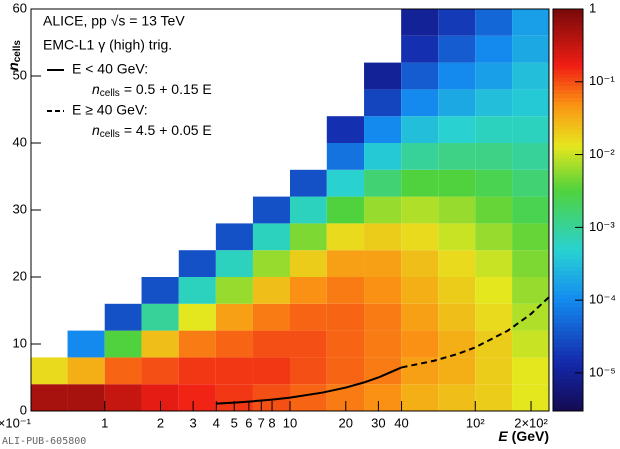 This screenshot has width=620, height=449. What do you see at coordinates (152, 131) in the screenshot?
I see `legend-formula: ncells = 4.5 + 0.05 E` at bounding box center [152, 131].